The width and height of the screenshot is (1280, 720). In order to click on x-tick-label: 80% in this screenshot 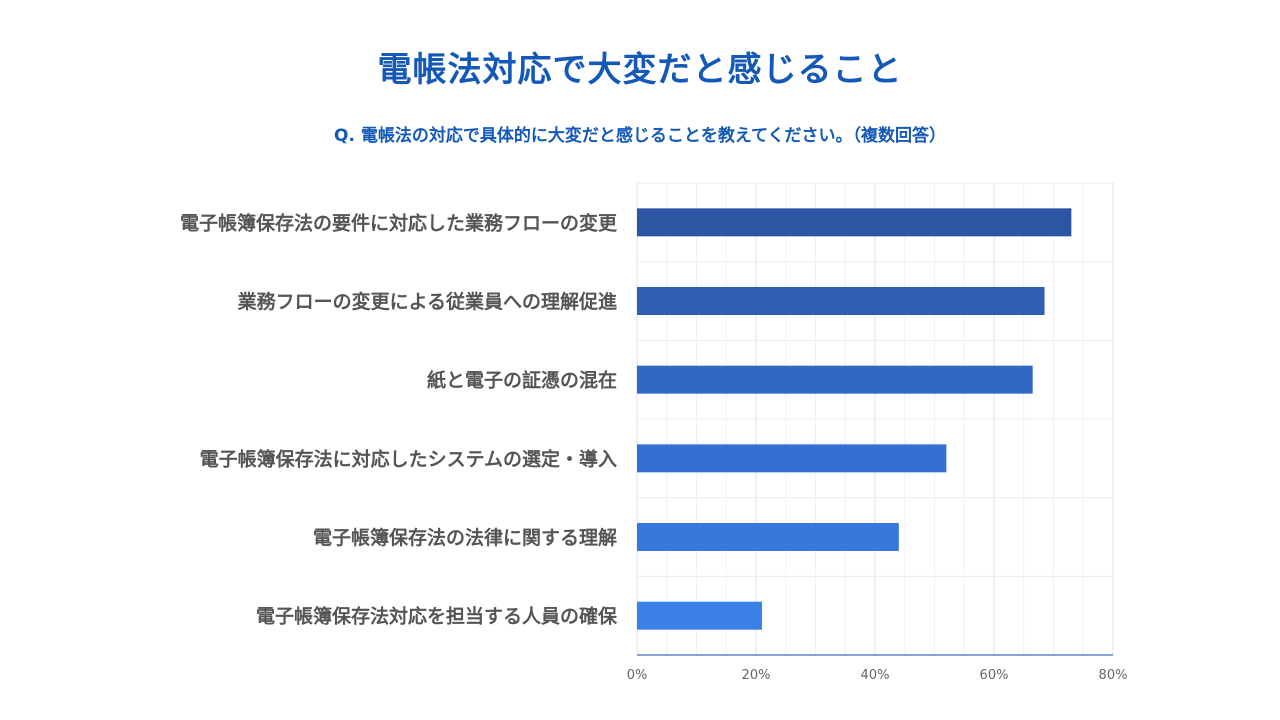, I will do `click(1113, 675)`.